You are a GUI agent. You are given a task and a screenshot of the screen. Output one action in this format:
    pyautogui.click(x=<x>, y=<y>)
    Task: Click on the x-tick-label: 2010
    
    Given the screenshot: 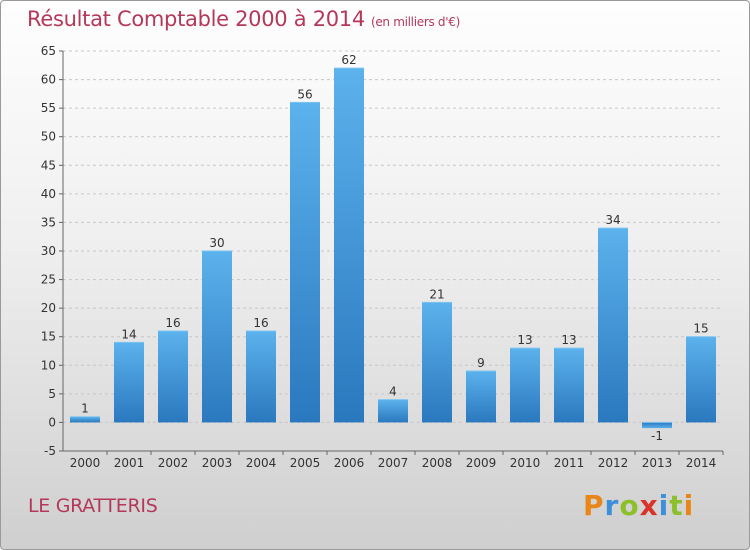 What is the action you would take?
    pyautogui.click(x=525, y=463)
    